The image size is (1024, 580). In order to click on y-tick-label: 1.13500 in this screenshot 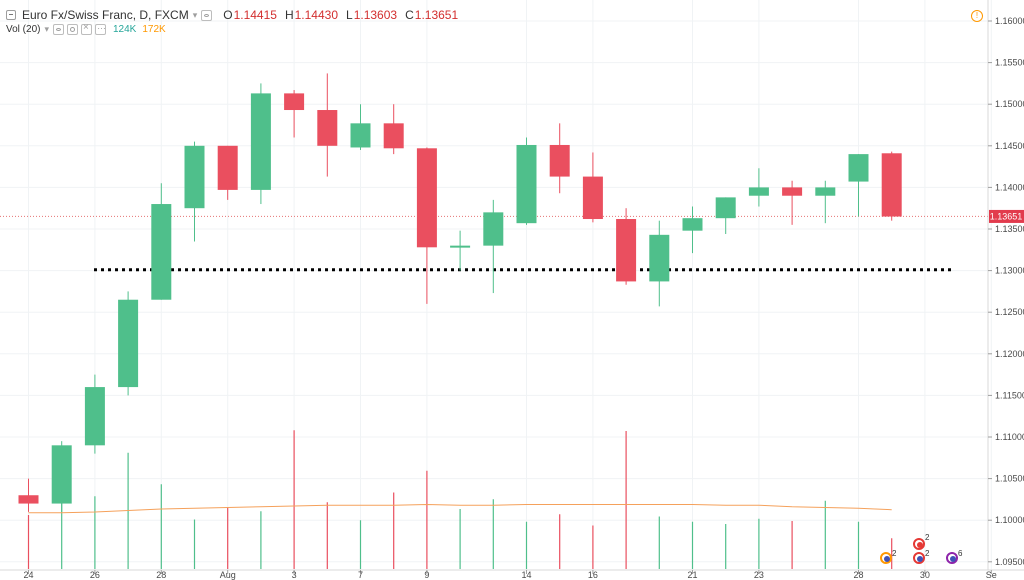, I will do `click(1009, 229)`.